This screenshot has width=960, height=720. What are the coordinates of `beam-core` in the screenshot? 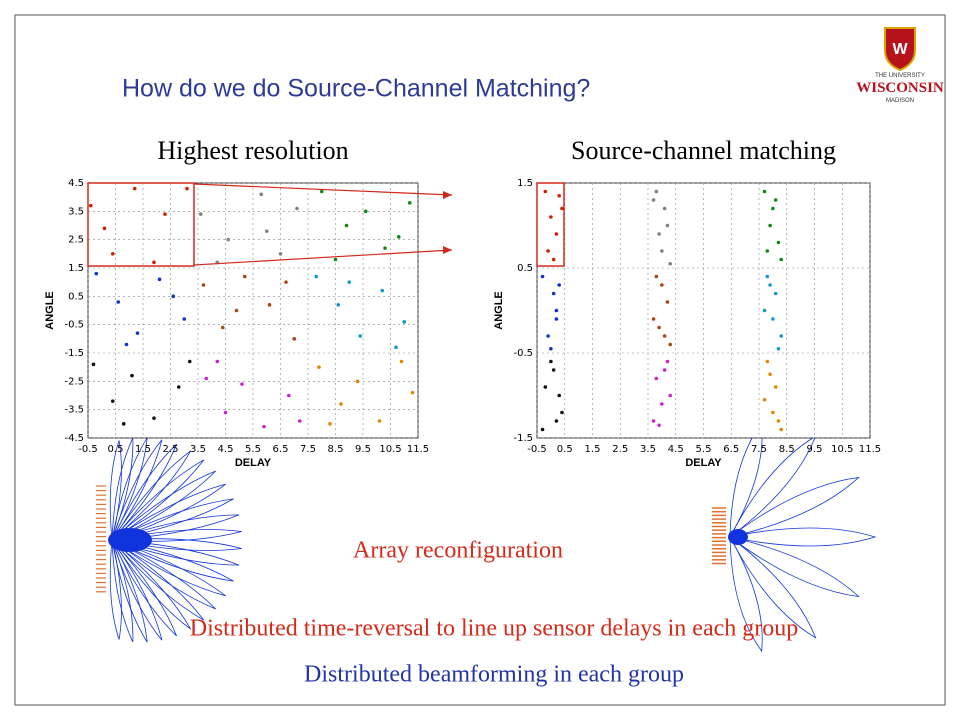 It's located at (738, 537).